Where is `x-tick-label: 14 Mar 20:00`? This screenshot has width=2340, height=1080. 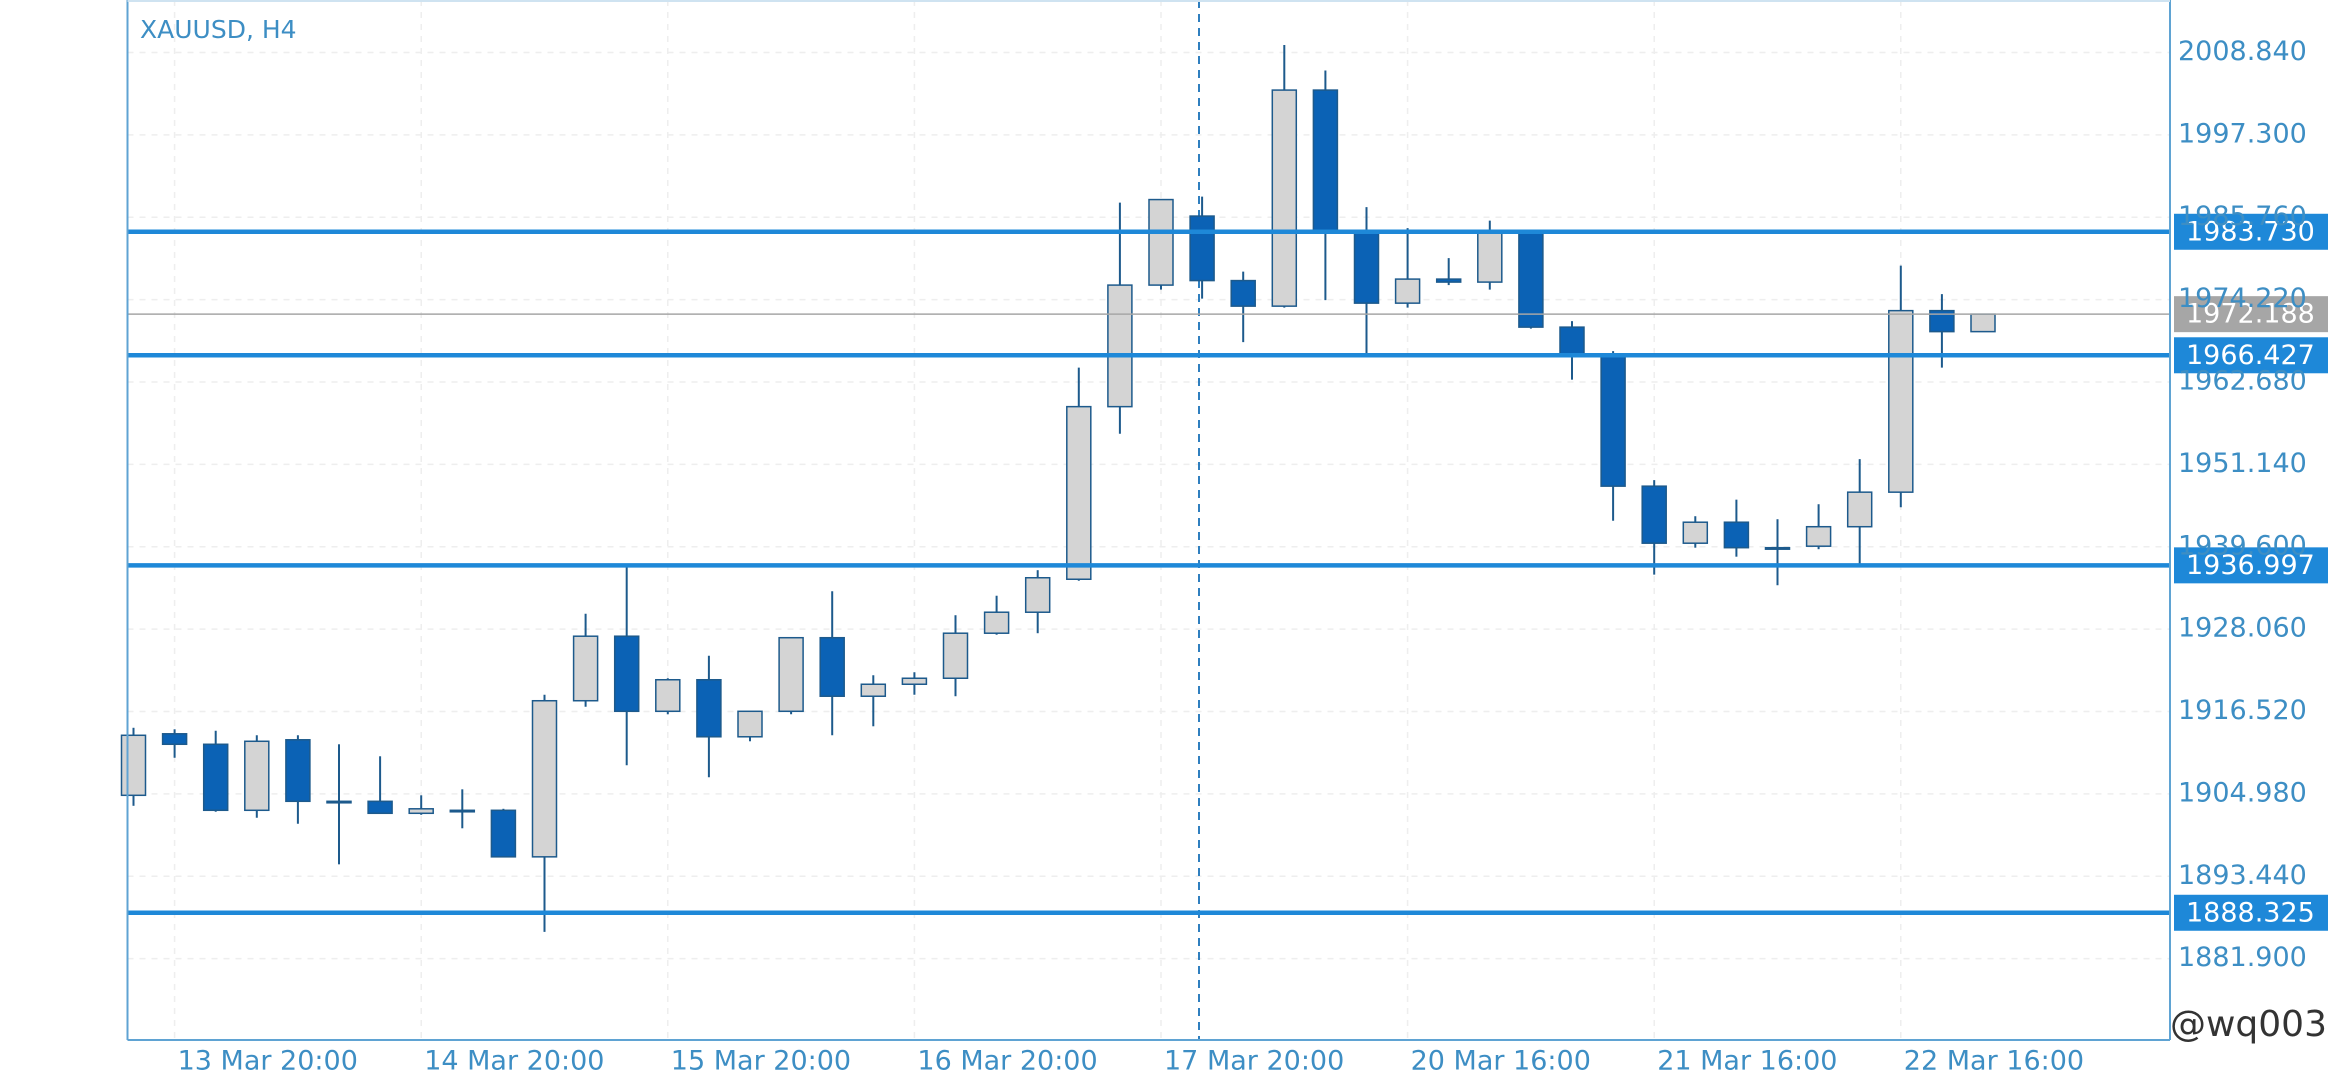 x-tick-label: 14 Mar 20:00 is located at coordinates (514, 1061).